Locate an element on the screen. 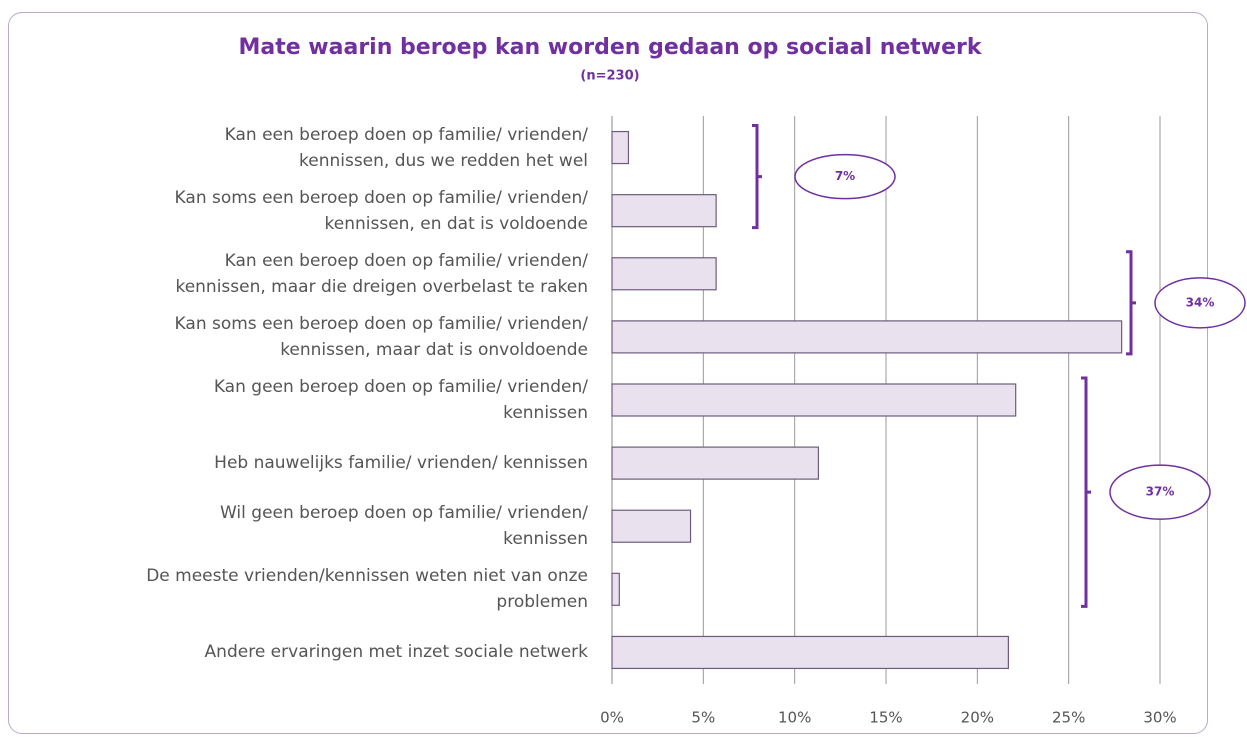 The height and width of the screenshot is (745, 1247). annotation-label: 34% is located at coordinates (1200, 302).